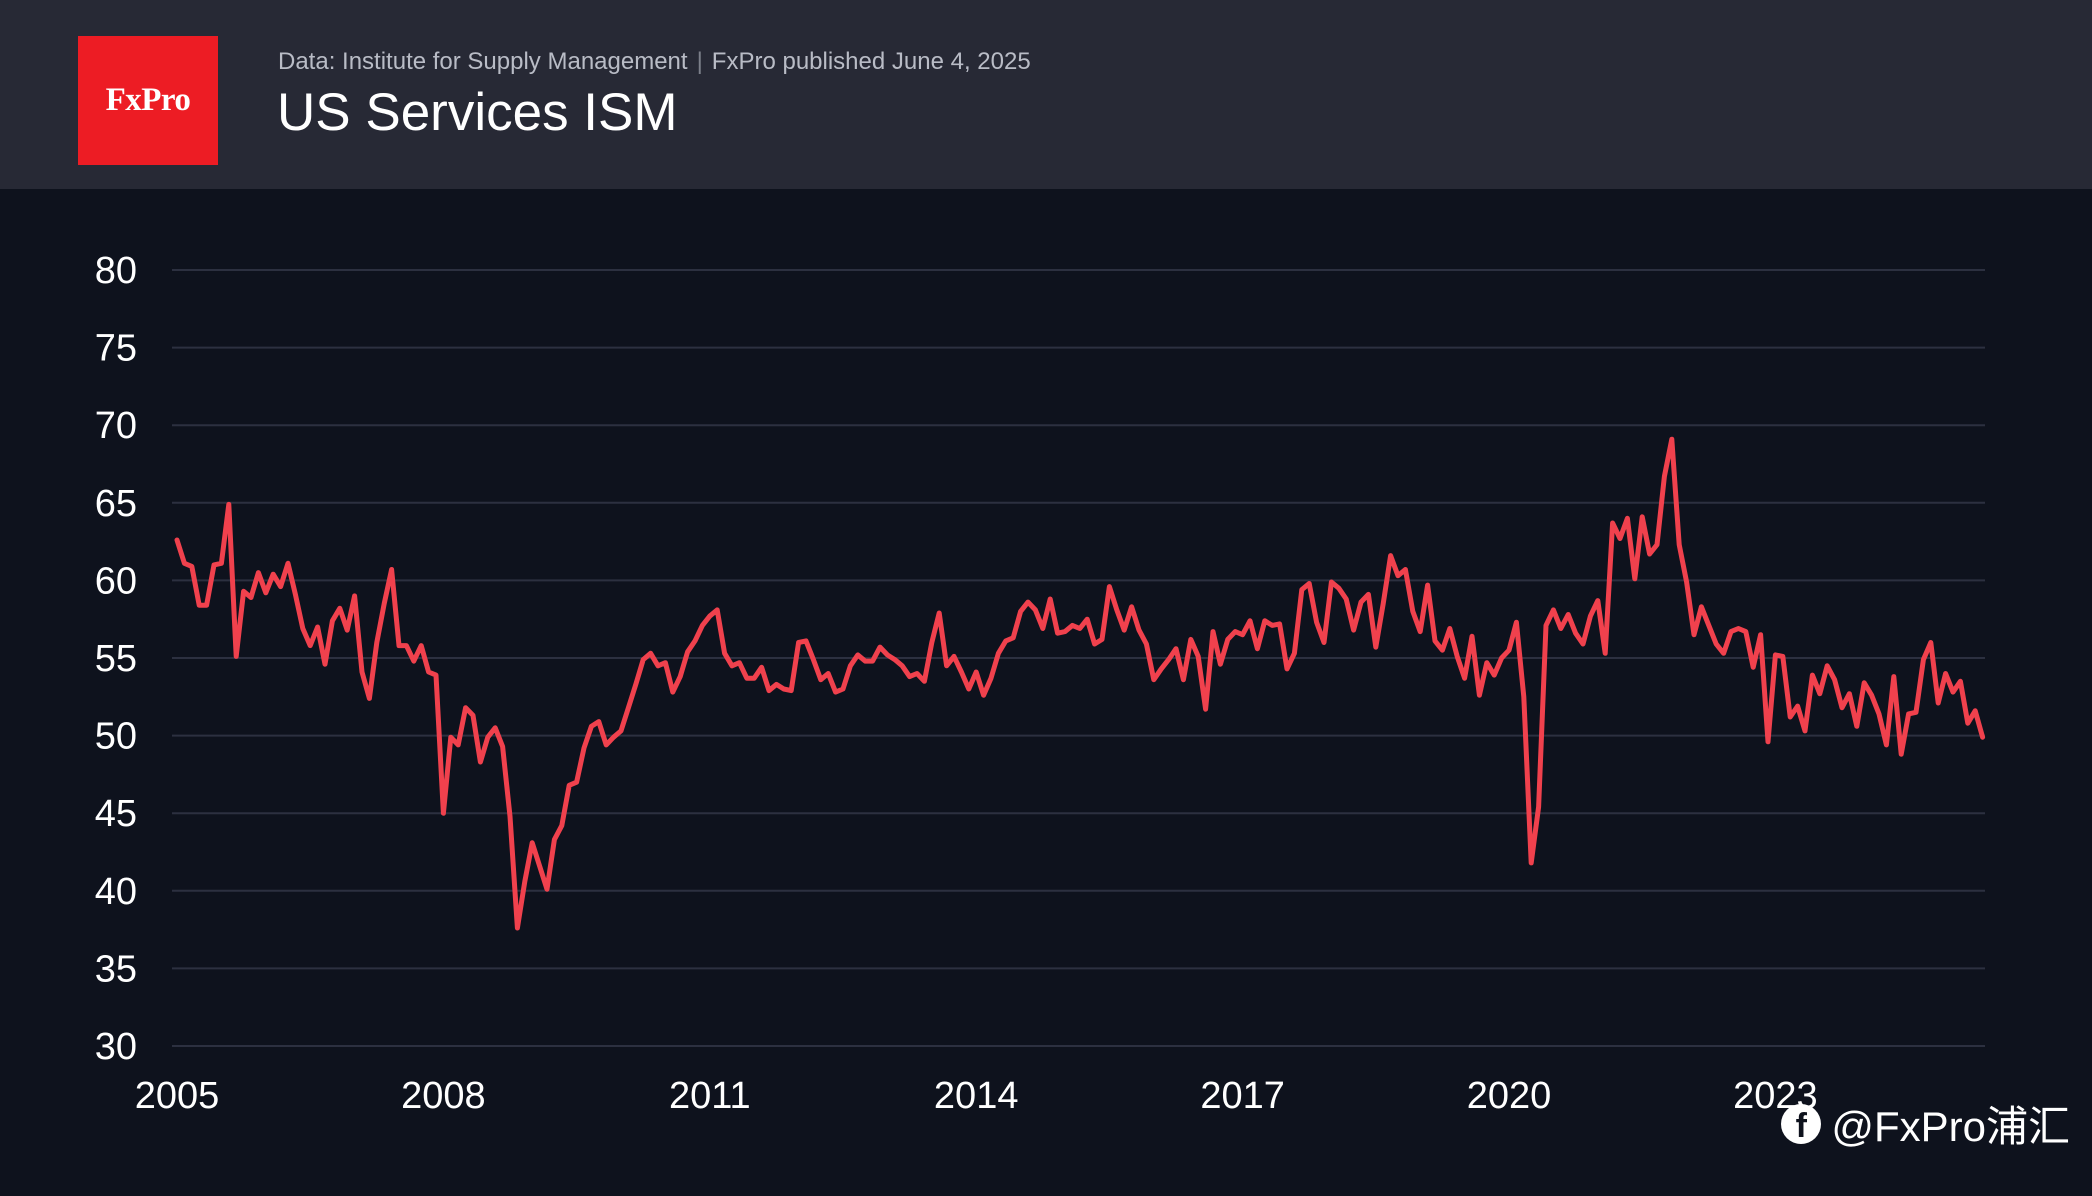 The width and height of the screenshot is (2092, 1196). What do you see at coordinates (116, 969) in the screenshot?
I see `y-tick-label: 35` at bounding box center [116, 969].